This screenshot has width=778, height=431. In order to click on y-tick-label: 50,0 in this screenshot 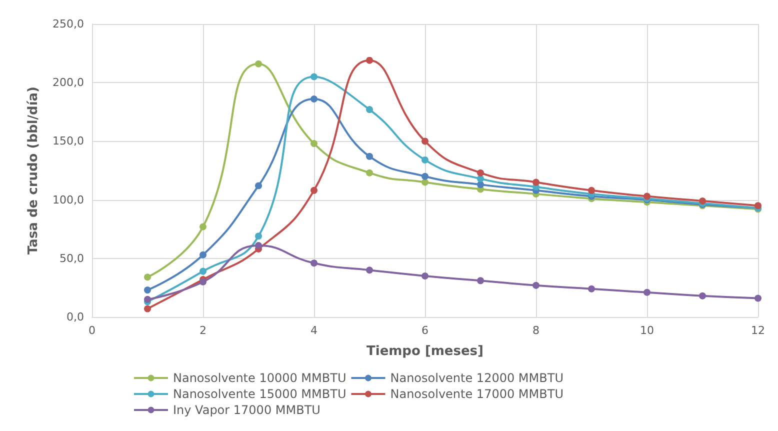, I will do `click(72, 258)`.